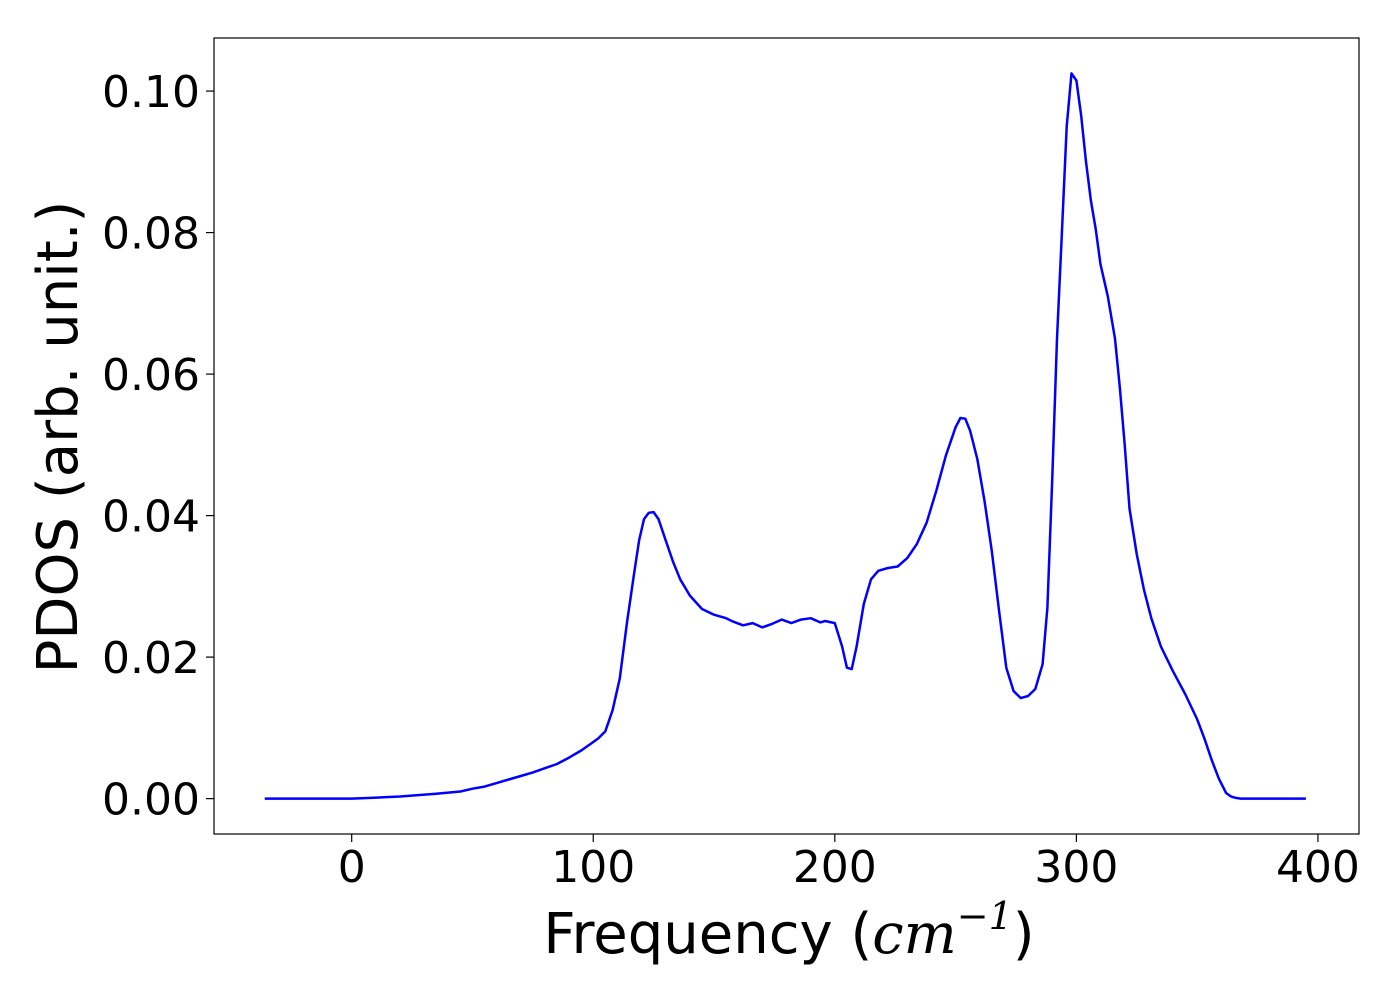 Image resolution: width=1400 pixels, height=1000 pixels. I want to click on x-axis-label-unit: cm, so click(914, 934).